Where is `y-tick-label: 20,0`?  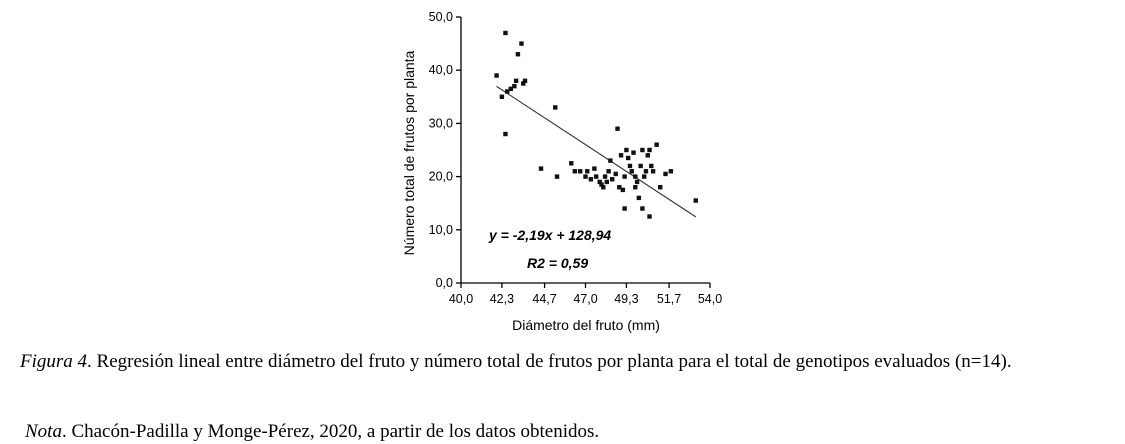
y-tick-label: 20,0 is located at coordinates (441, 177).